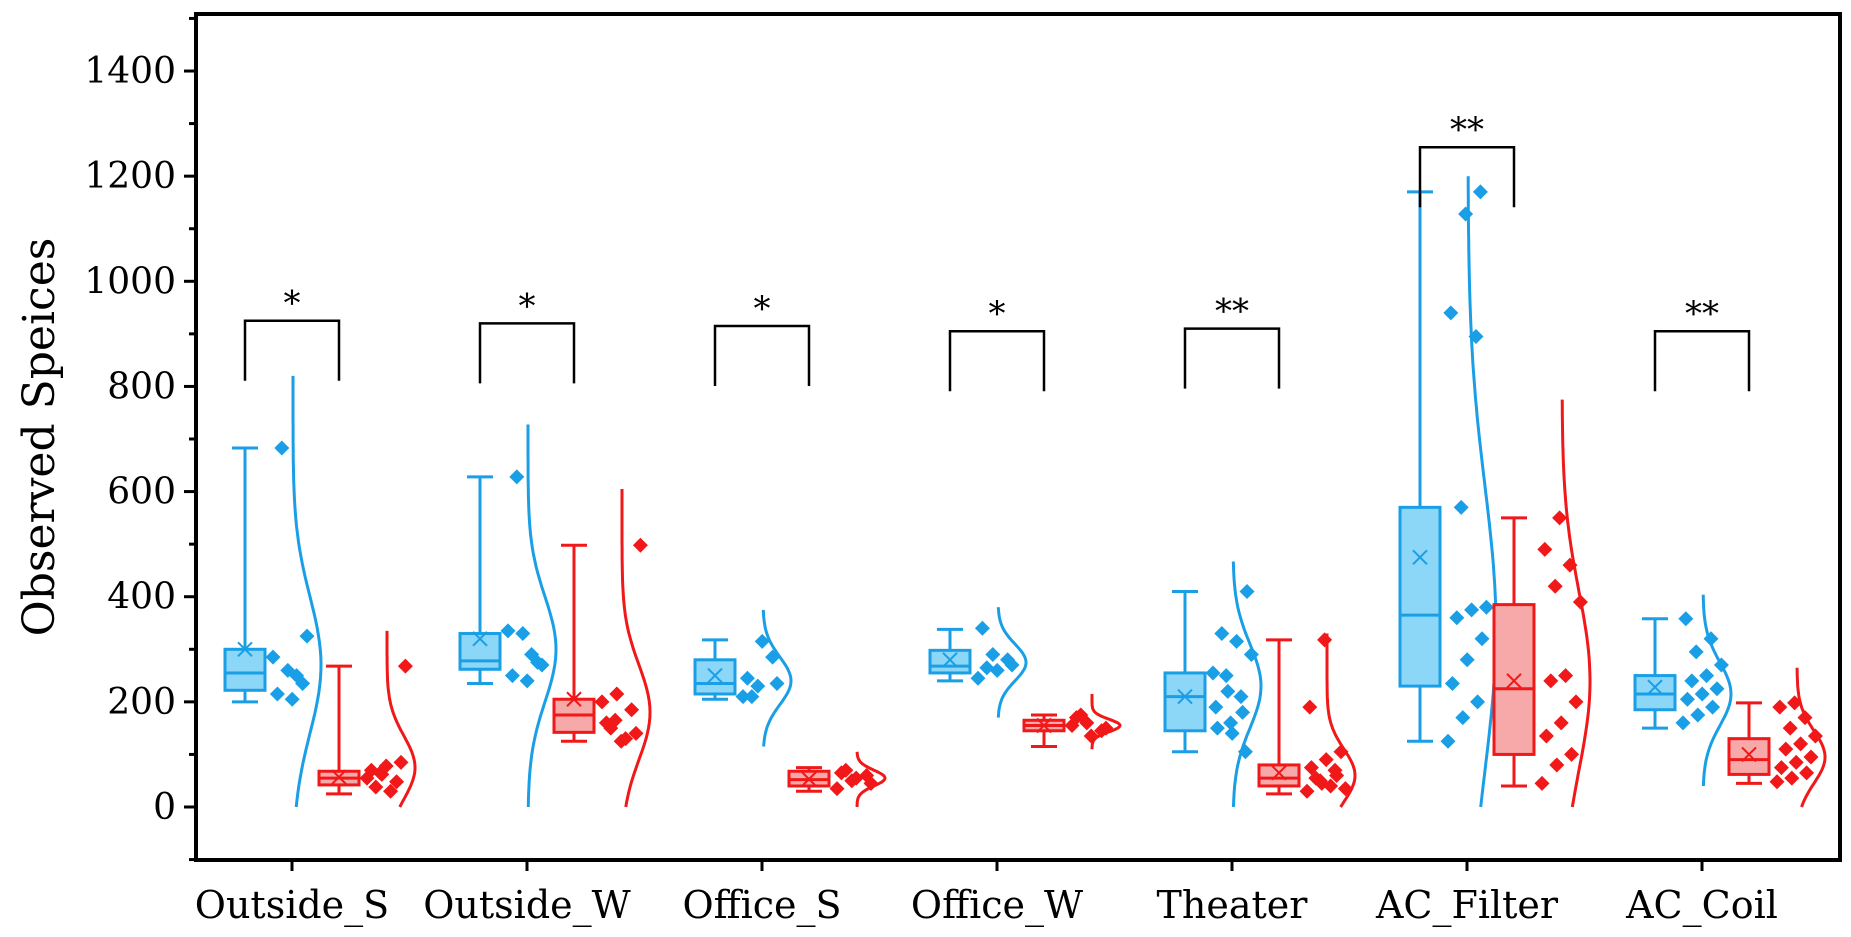  What do you see at coordinates (164, 807) in the screenshot?
I see `y-tick-label: 0` at bounding box center [164, 807].